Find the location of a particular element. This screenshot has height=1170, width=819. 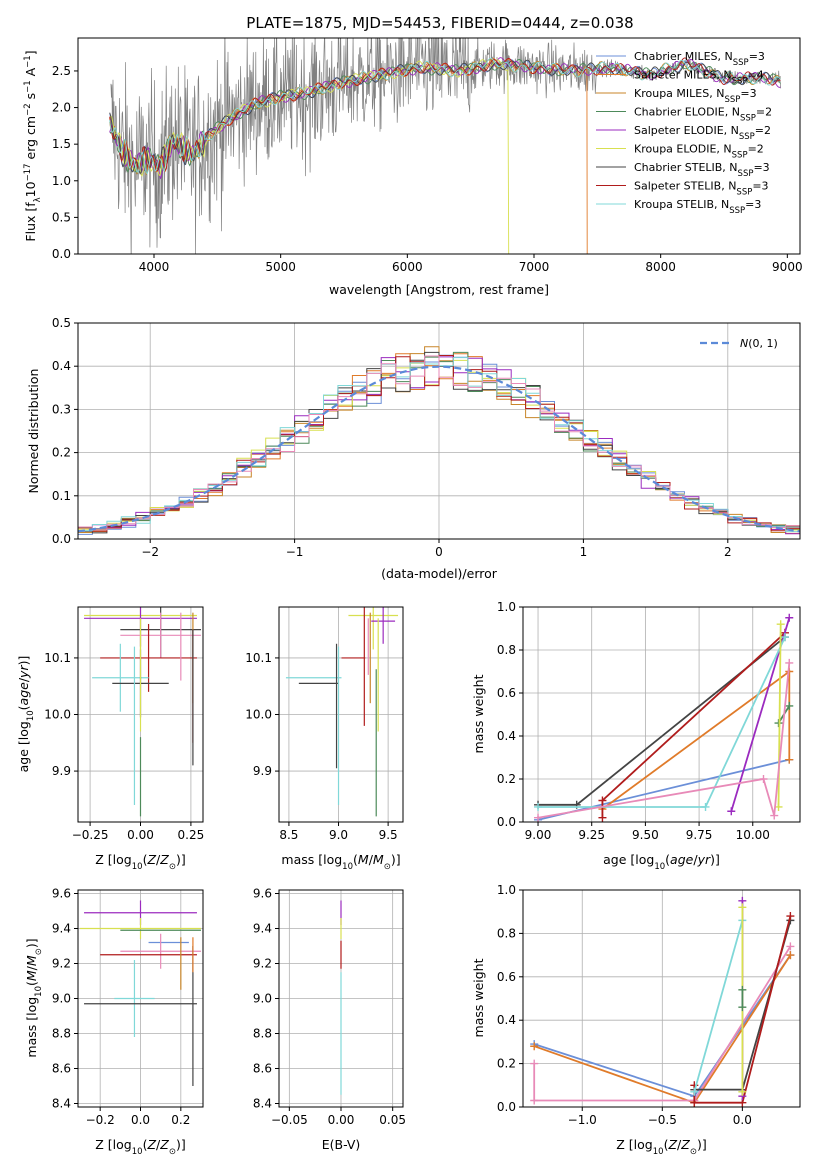

x-tick-label: 9.75 is located at coordinates (699, 835).